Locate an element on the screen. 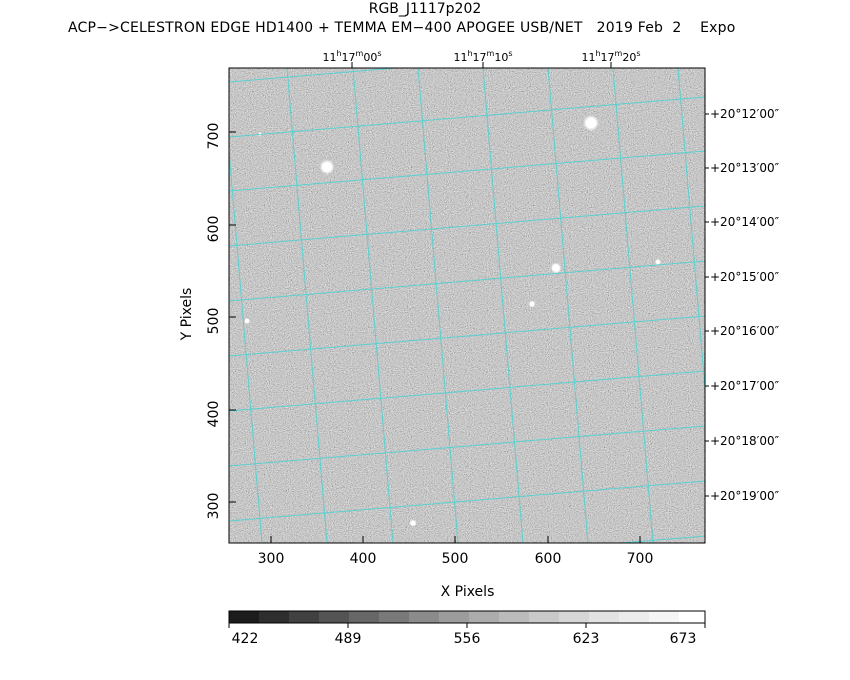  colorbar is located at coordinates (467, 619).